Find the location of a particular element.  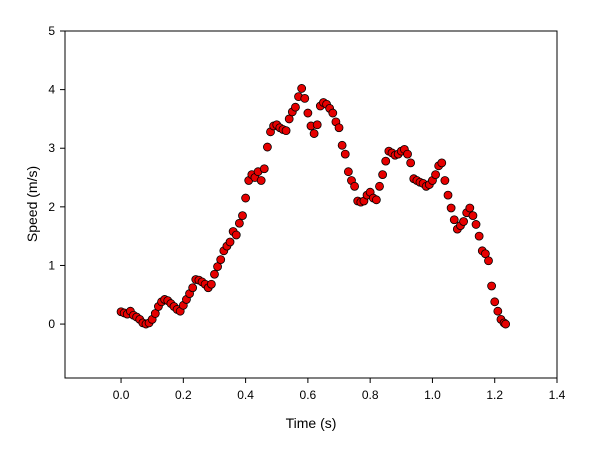

x-tick-label: 0.0 is located at coordinates (121, 395).